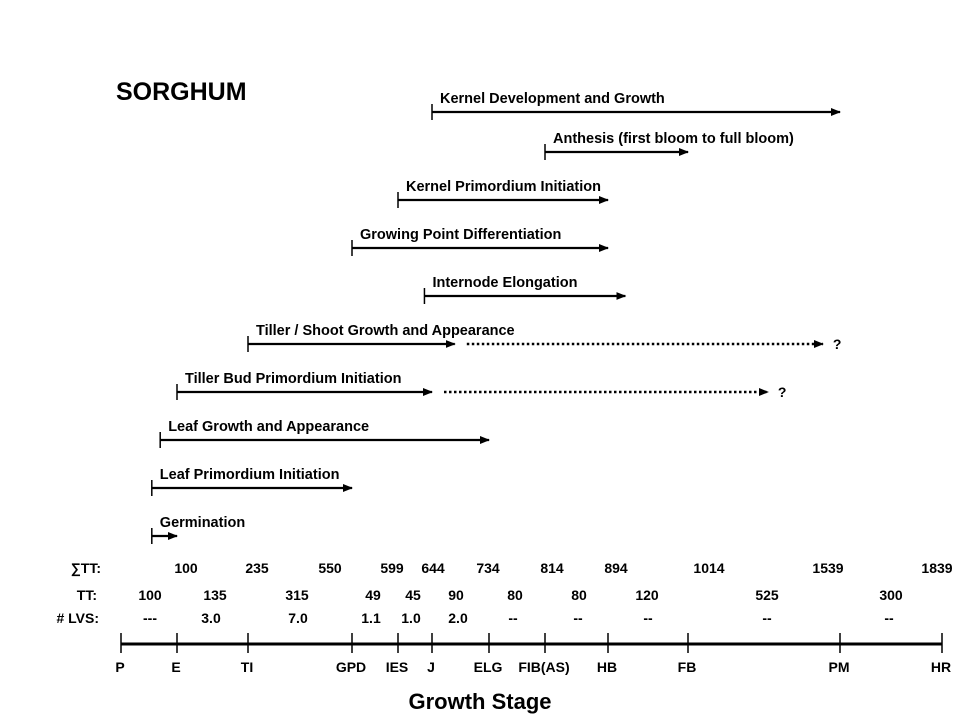 The height and width of the screenshot is (720, 960). What do you see at coordinates (330, 568) in the screenshot?
I see `cumulative-tt-value: 550` at bounding box center [330, 568].